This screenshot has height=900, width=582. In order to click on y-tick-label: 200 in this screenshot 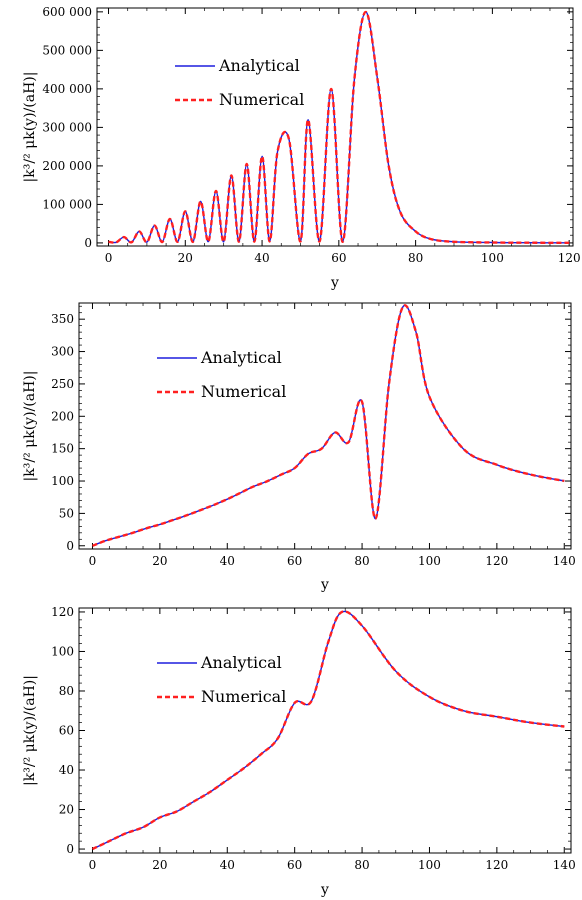, I will do `click(62, 416)`.